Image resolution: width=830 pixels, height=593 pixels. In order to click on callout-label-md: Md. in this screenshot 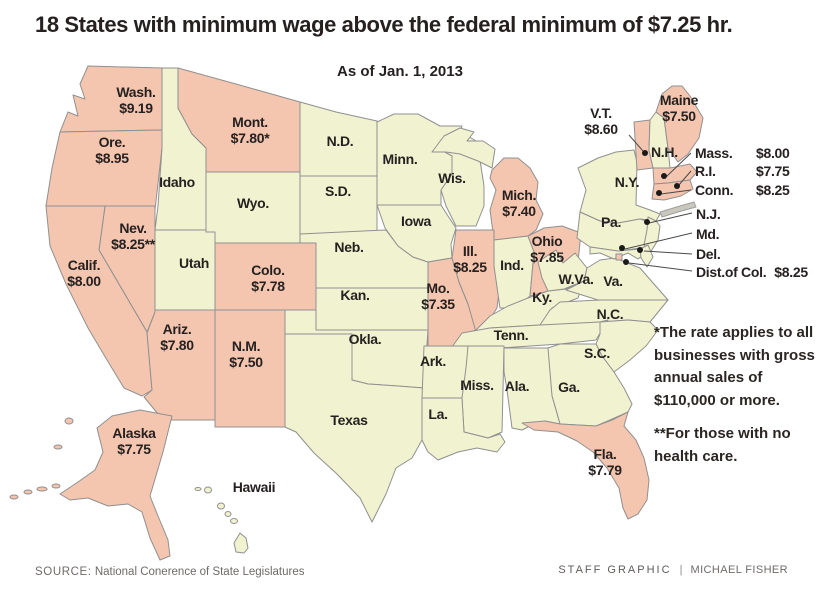, I will do `click(708, 234)`.